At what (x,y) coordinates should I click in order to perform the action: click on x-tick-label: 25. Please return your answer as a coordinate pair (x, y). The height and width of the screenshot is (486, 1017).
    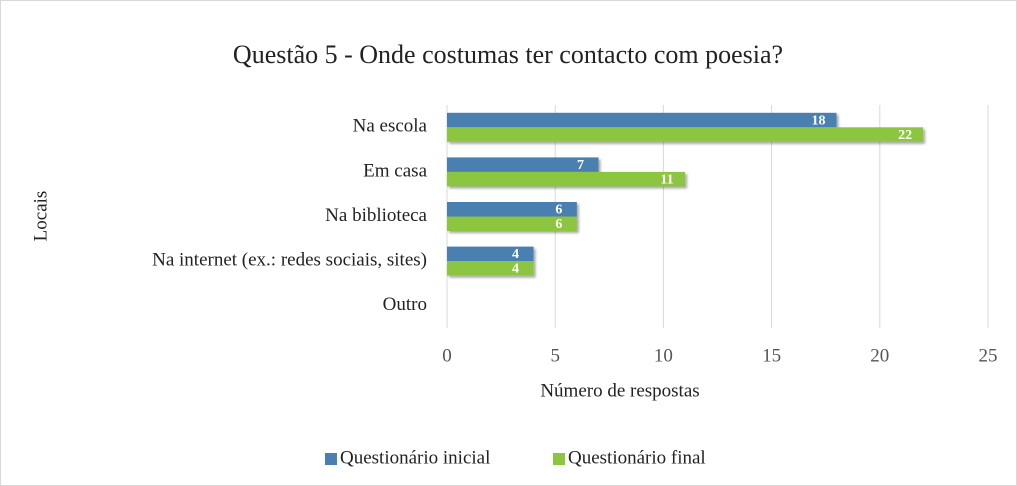
    Looking at the image, I should click on (988, 355).